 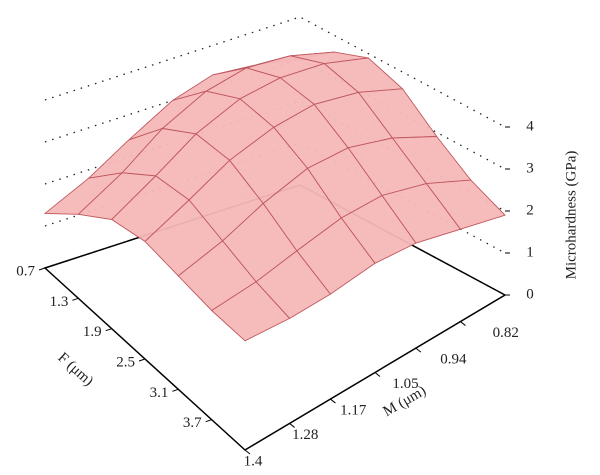 I want to click on z-tick-label: 1, so click(x=530, y=252).